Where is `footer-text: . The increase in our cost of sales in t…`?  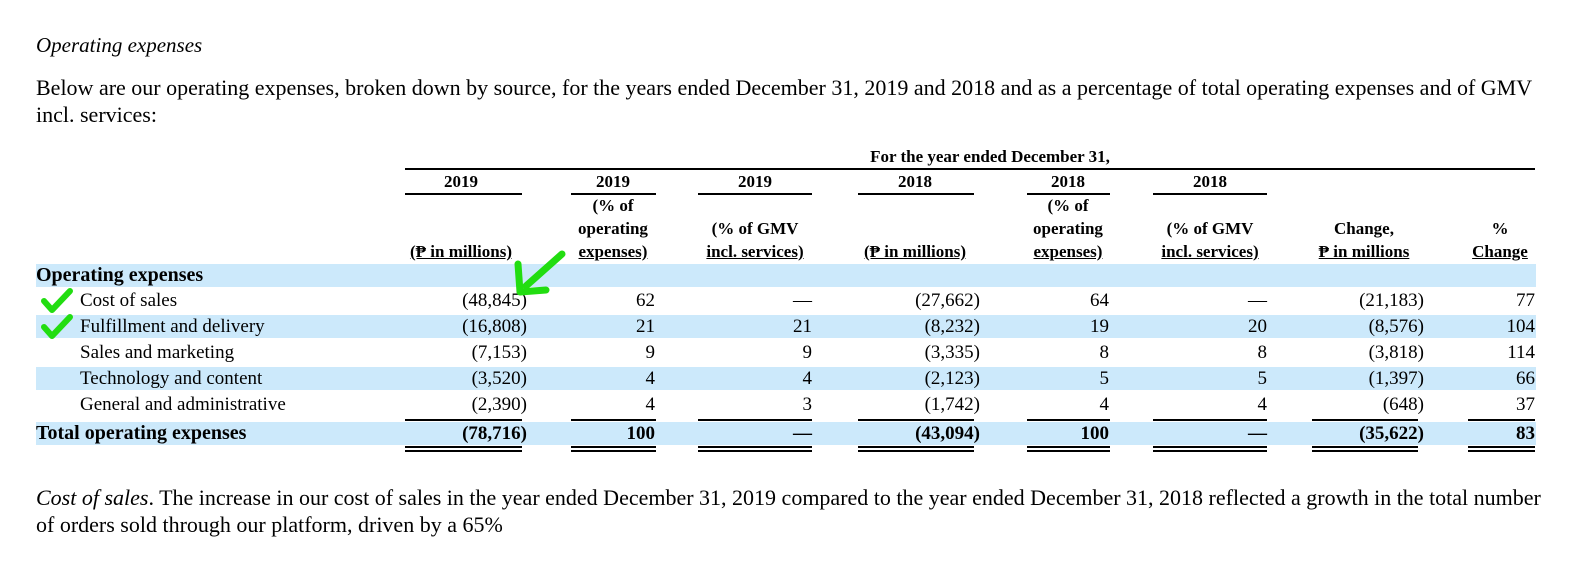 footer-text: . The increase in our cost of sales in t… is located at coordinates (788, 511).